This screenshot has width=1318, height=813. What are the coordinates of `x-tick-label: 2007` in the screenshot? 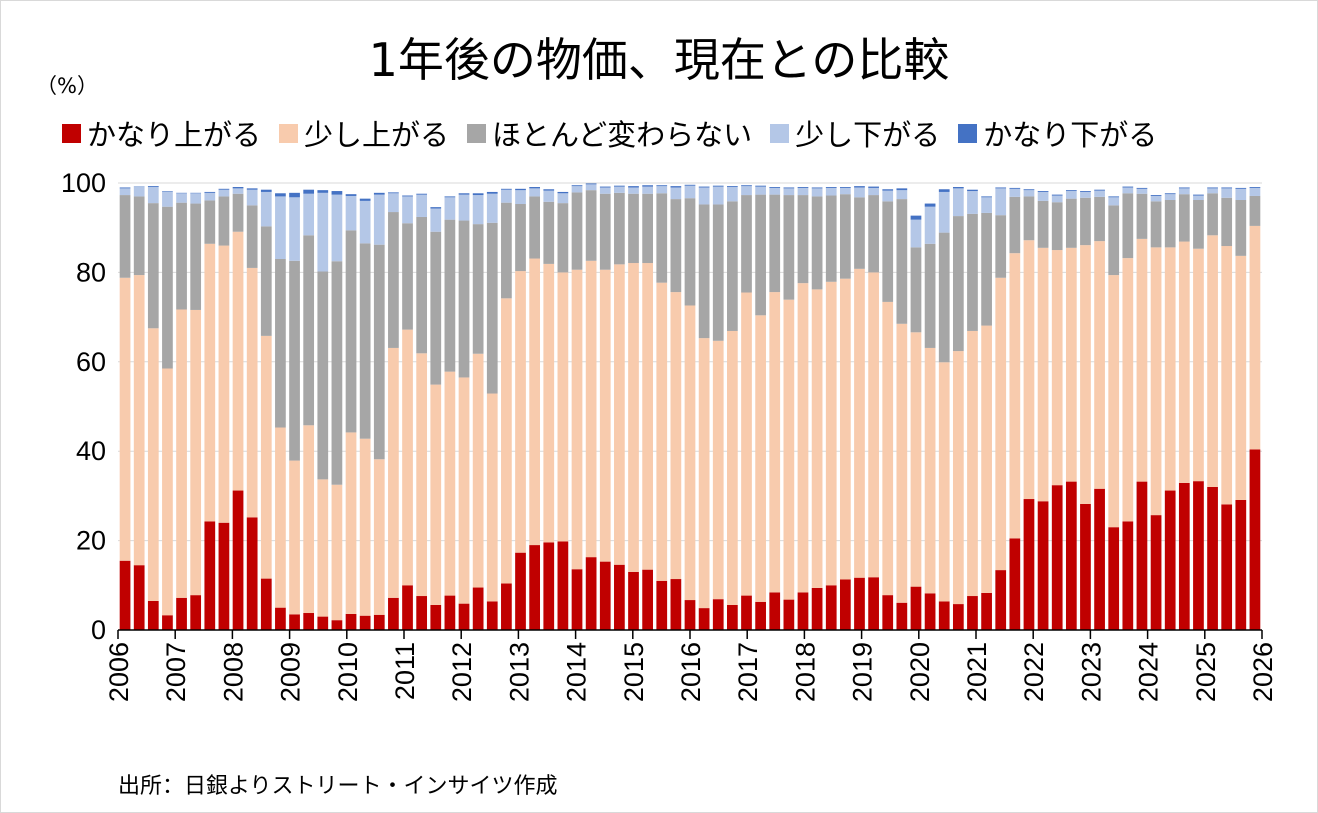 It's located at (176, 672).